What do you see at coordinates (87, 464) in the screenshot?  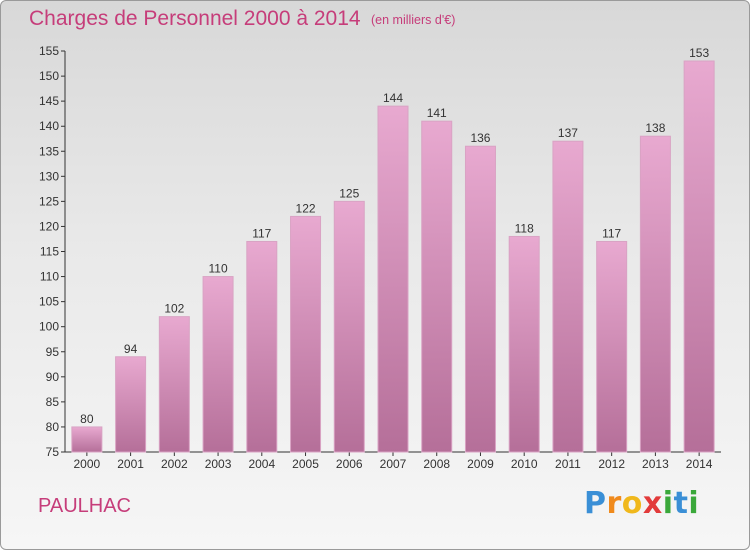 I see `x-tick-label: 2000` at bounding box center [87, 464].